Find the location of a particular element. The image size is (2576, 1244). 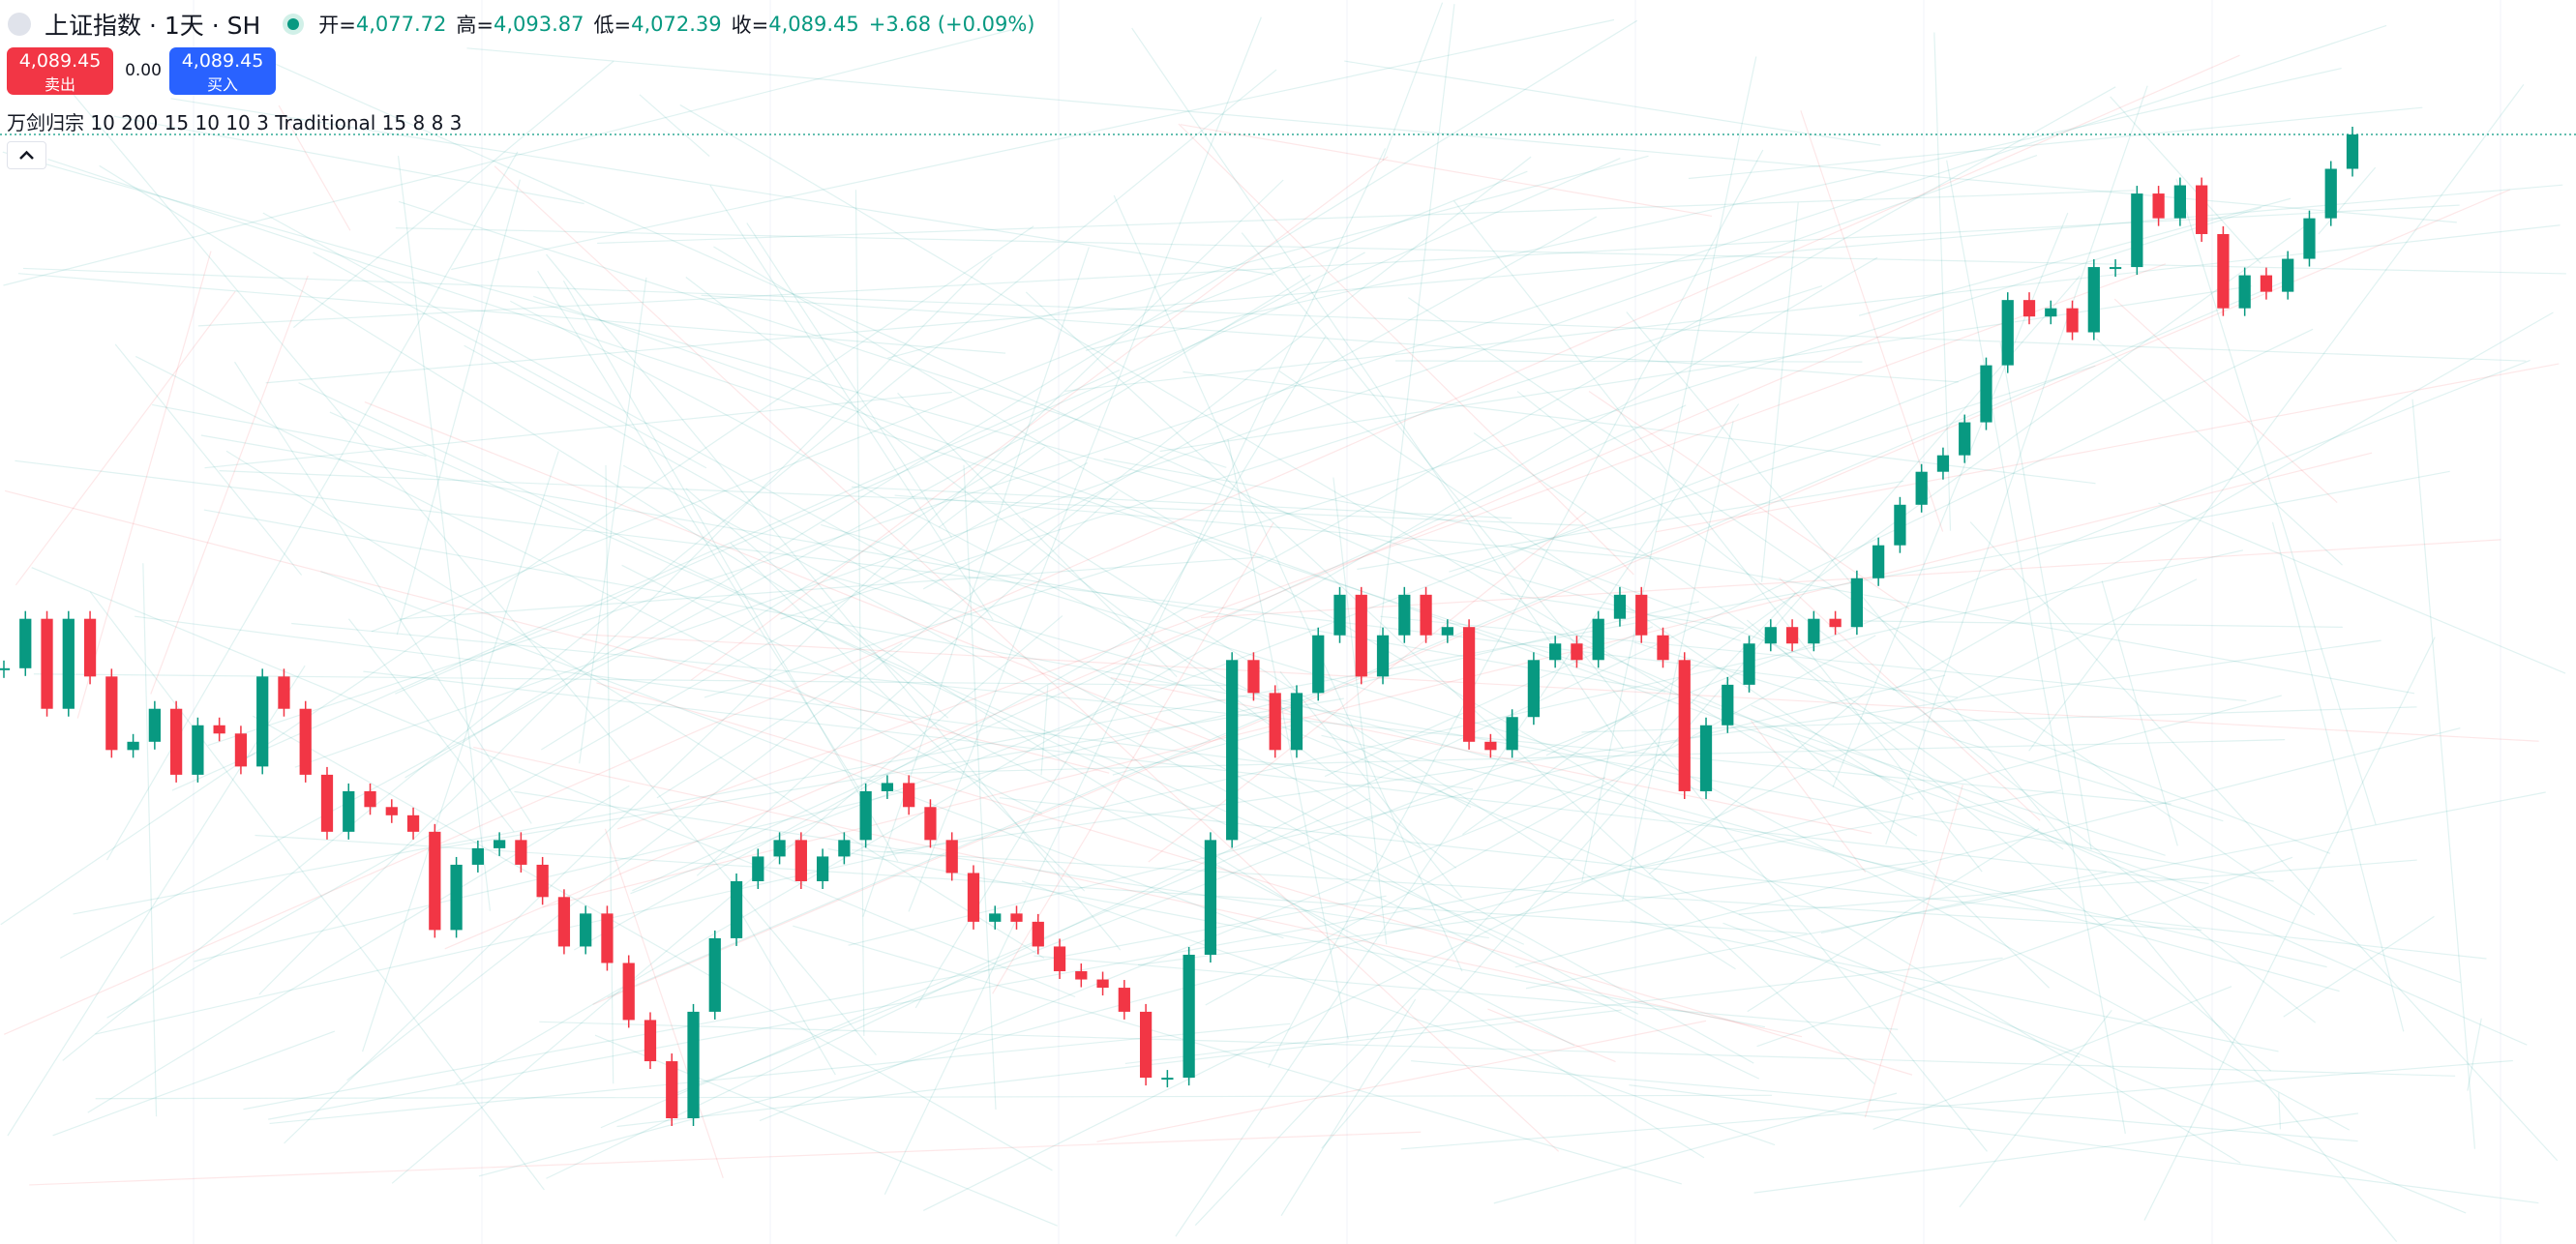

sell-button: 4,089.45 卖出 is located at coordinates (60, 71).